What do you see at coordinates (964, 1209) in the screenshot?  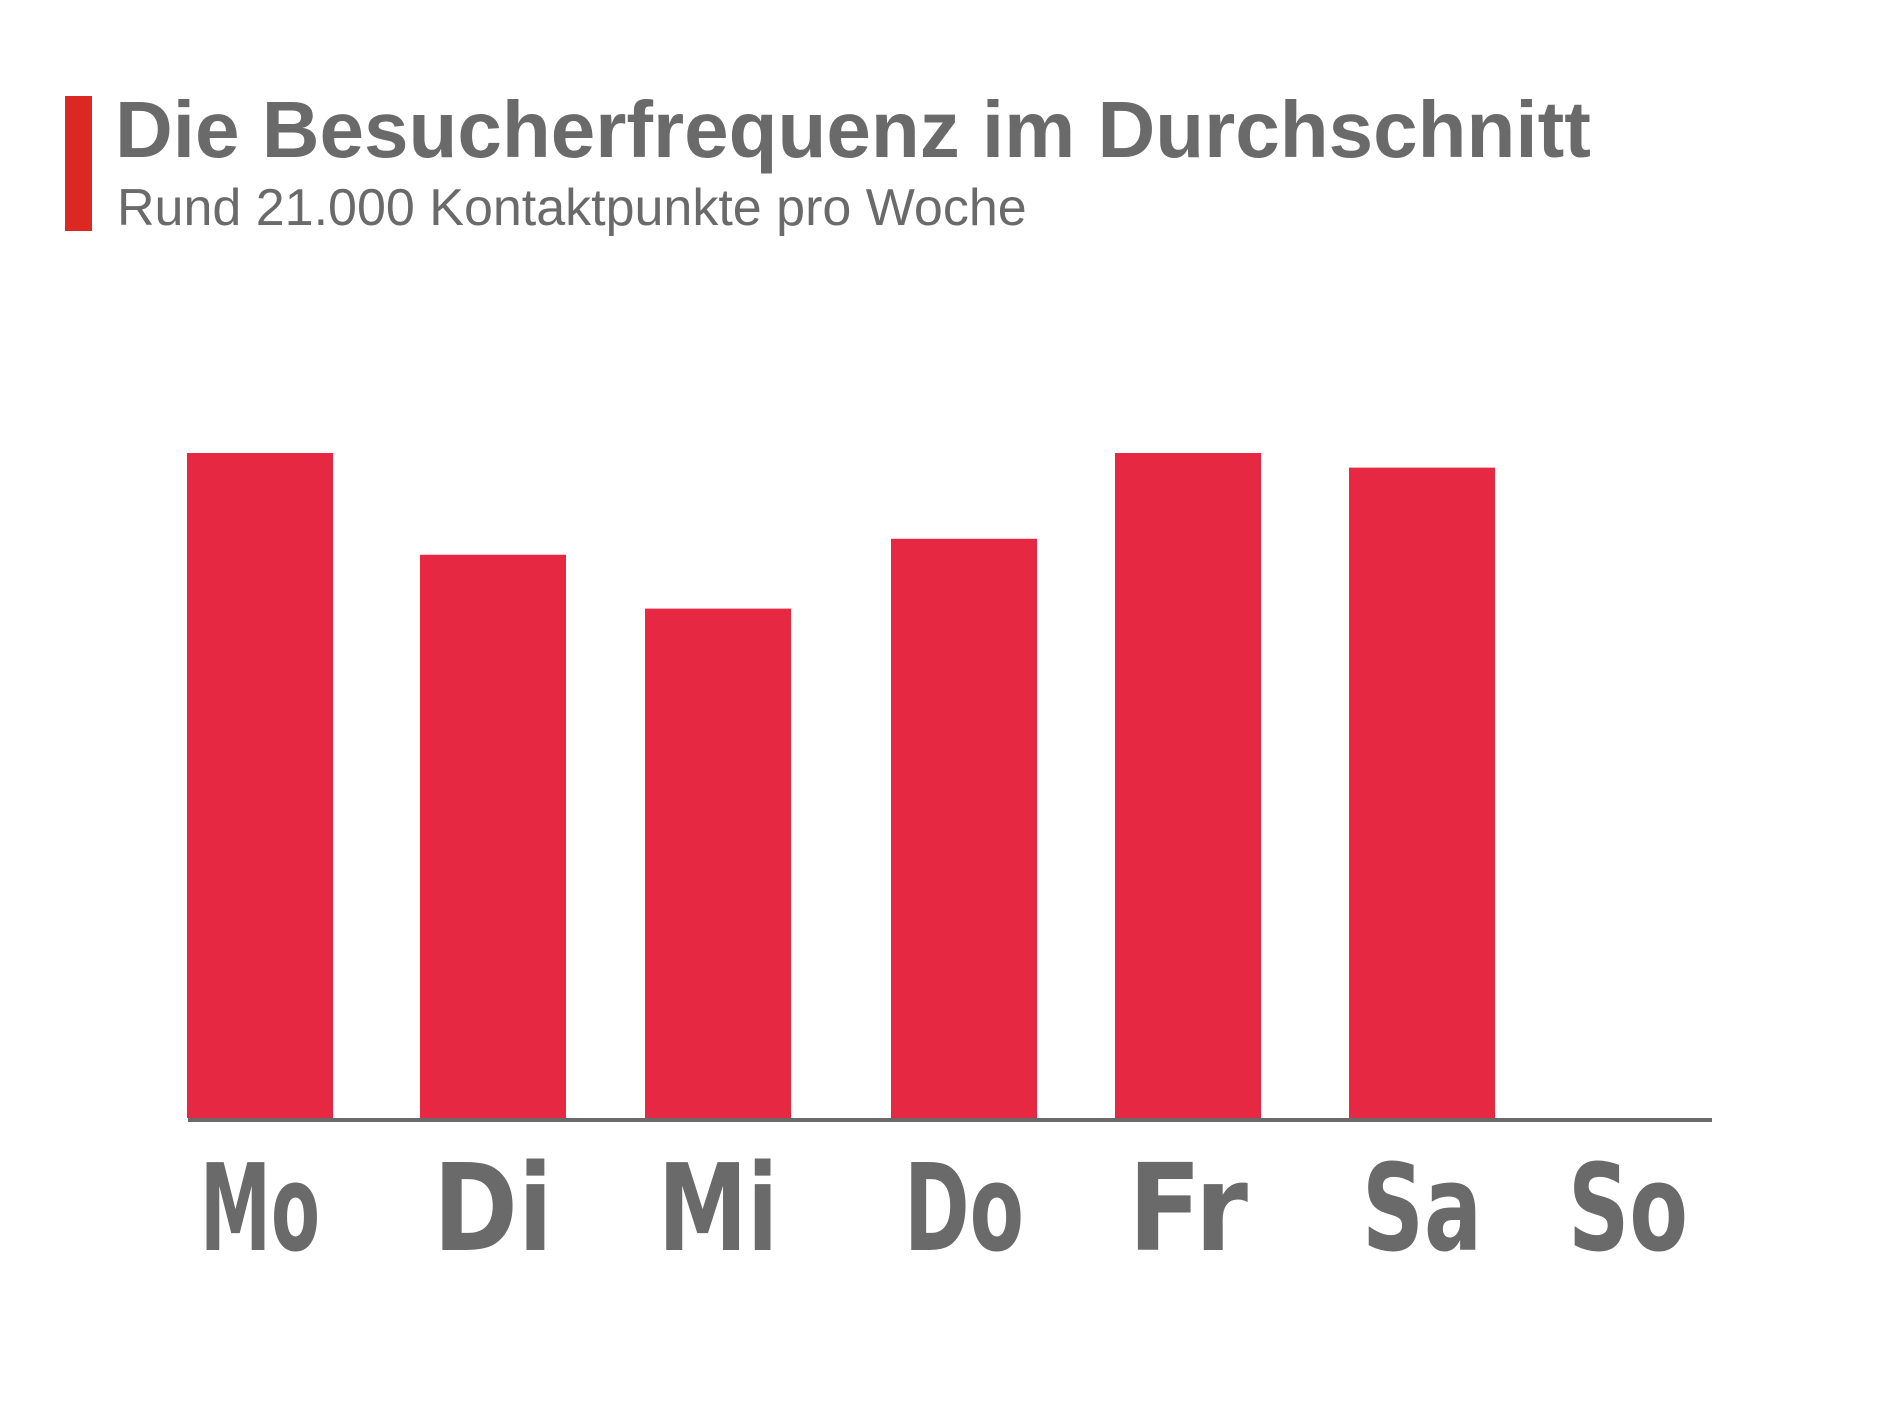 I see `tick-label-do: Do` at bounding box center [964, 1209].